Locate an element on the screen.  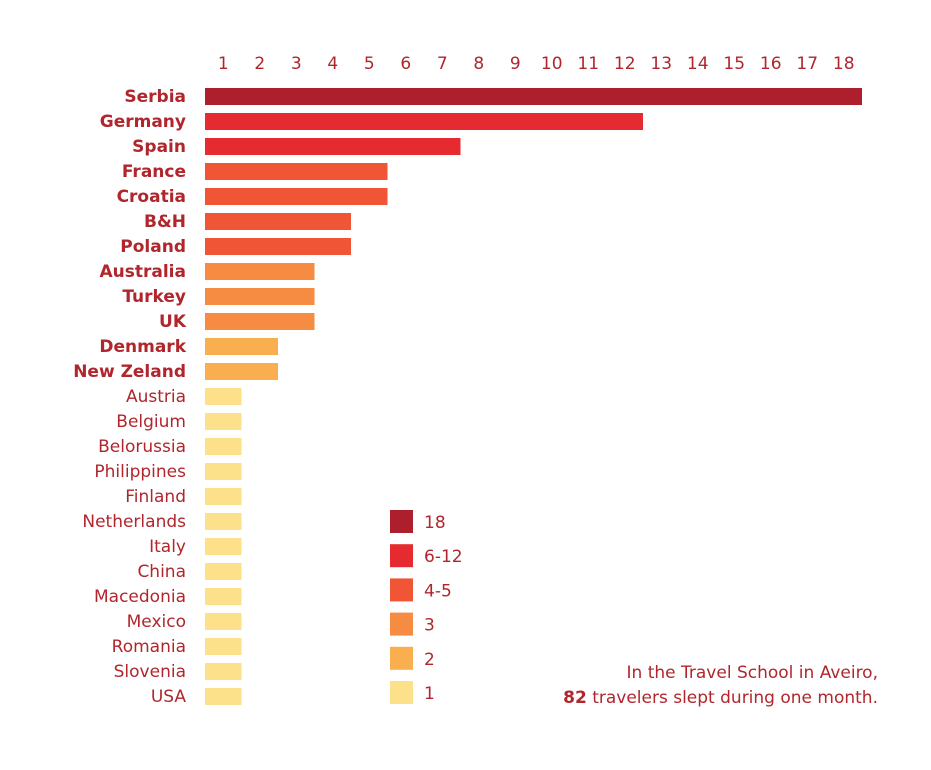
category-label: Mexico is located at coordinates (156, 622).